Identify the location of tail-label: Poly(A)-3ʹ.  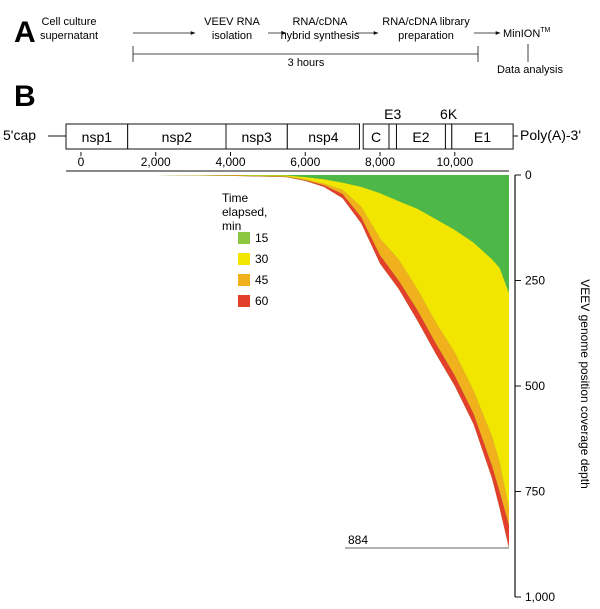
(550, 135).